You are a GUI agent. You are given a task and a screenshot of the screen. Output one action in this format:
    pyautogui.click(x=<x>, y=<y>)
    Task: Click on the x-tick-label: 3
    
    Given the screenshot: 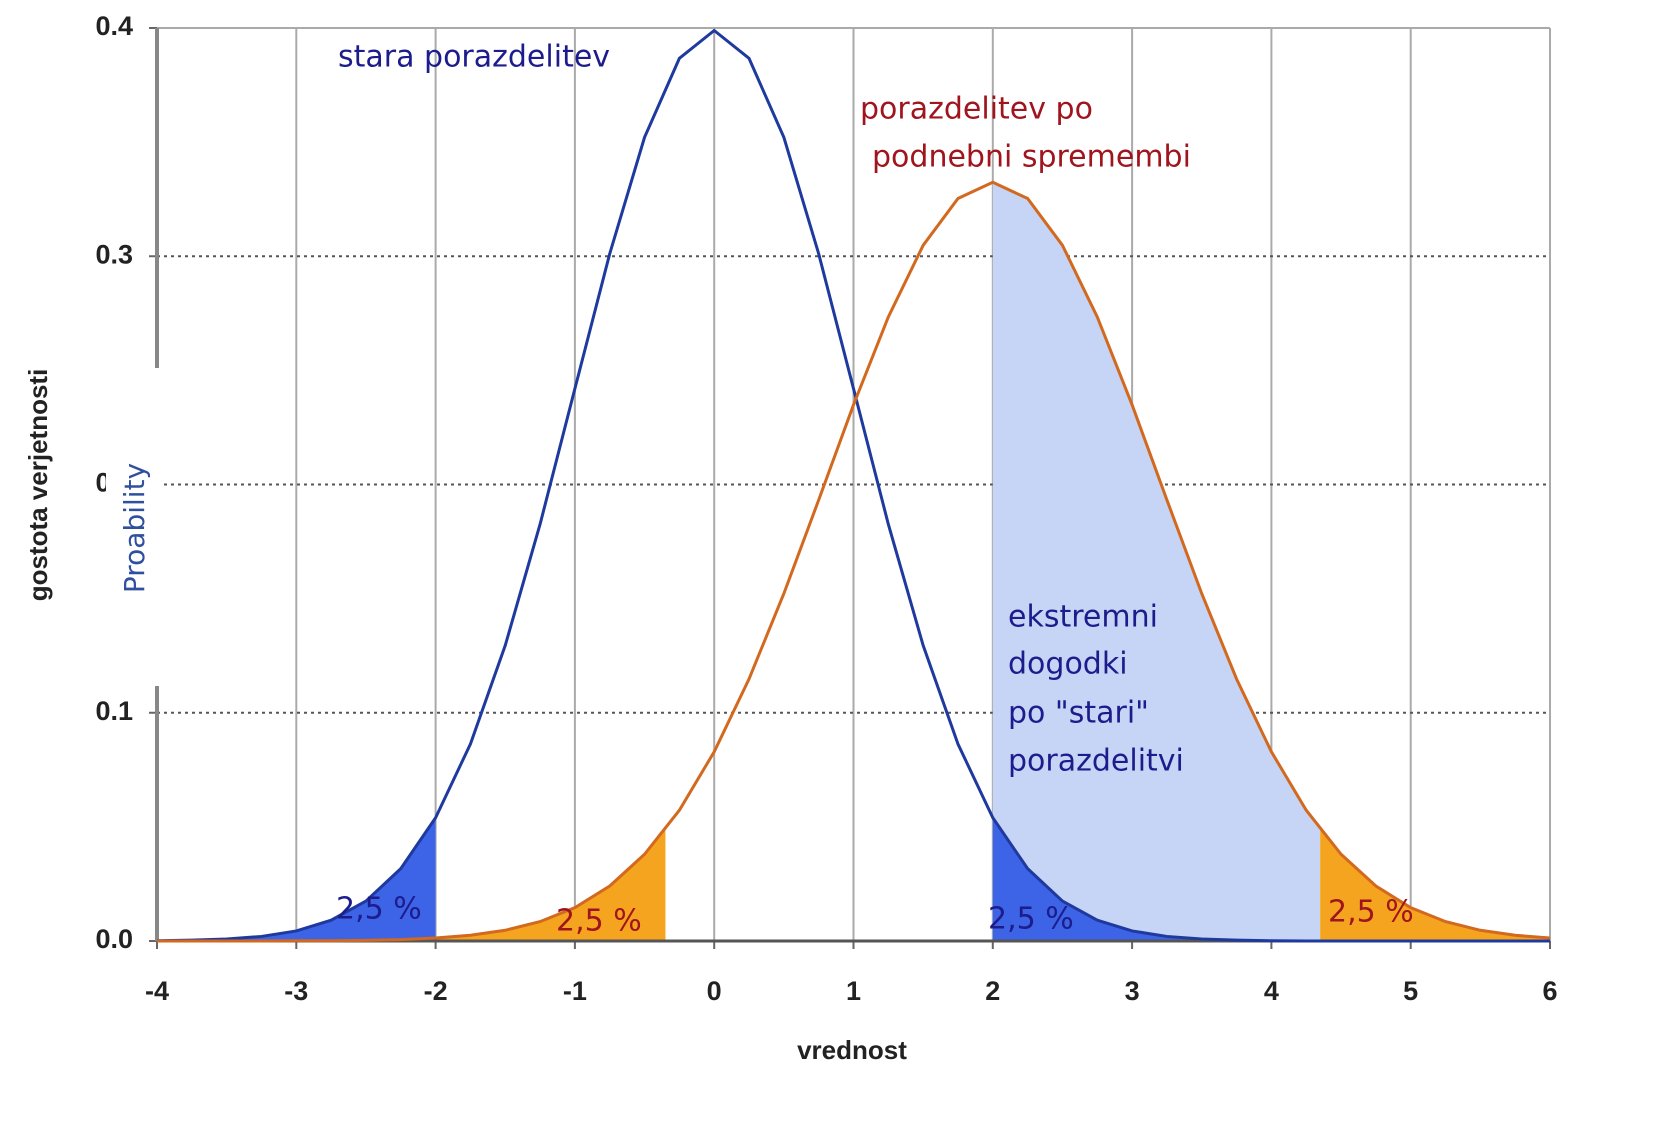 What is the action you would take?
    pyautogui.click(x=1132, y=991)
    